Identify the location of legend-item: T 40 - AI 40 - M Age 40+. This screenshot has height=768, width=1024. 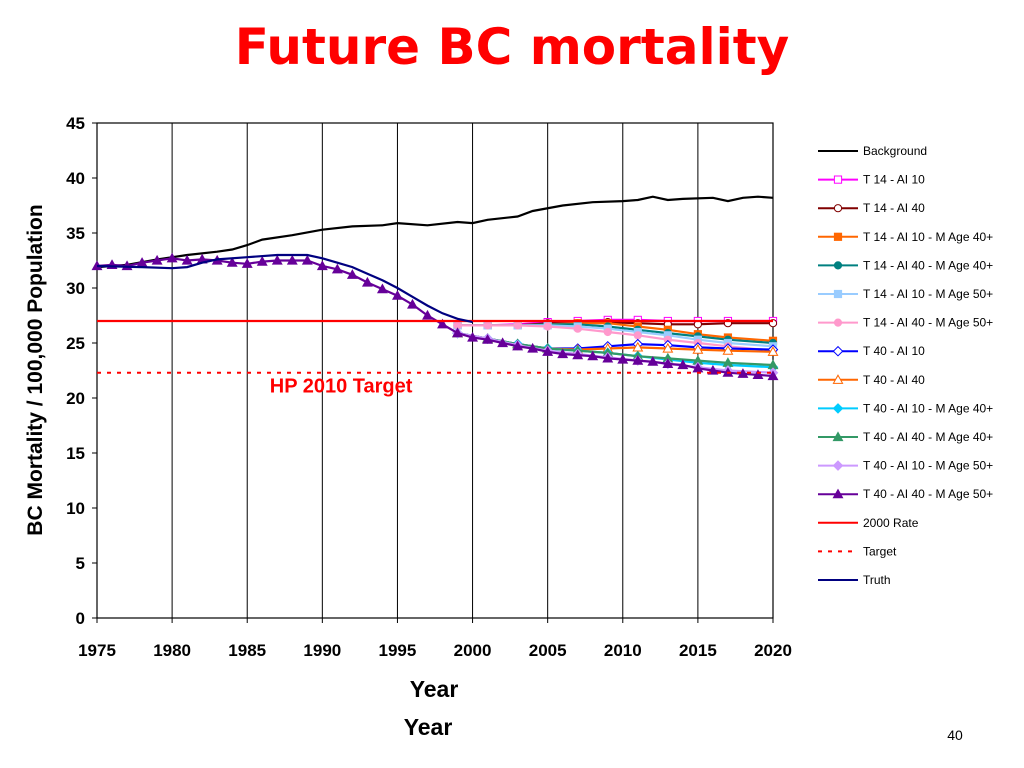
(905, 437).